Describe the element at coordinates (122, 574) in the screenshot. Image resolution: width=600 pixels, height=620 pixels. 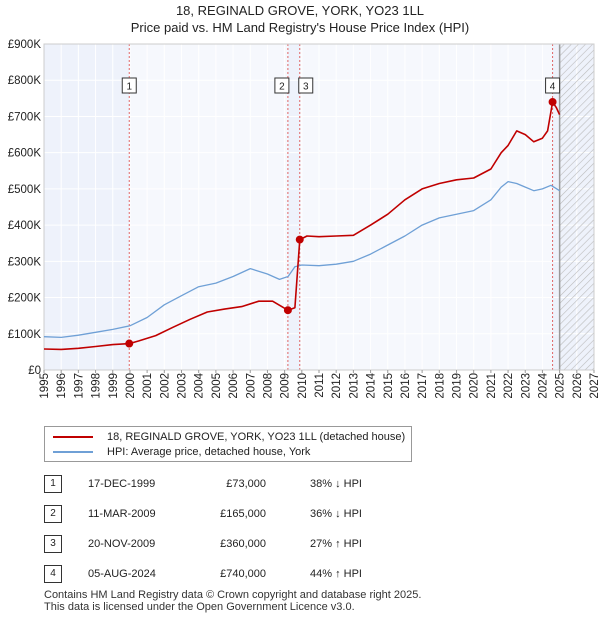
I see `sale-date: 05-AUG-2024` at that location.